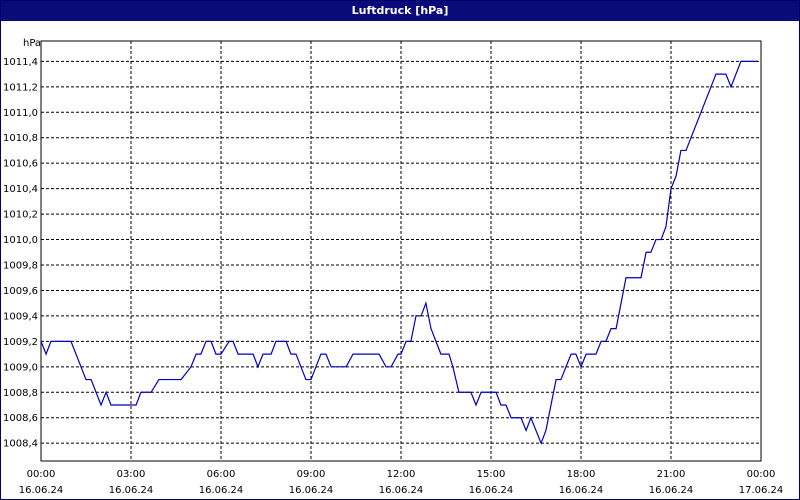 Image resolution: width=800 pixels, height=500 pixels. I want to click on y-tick-label: 1009,2, so click(20, 342).